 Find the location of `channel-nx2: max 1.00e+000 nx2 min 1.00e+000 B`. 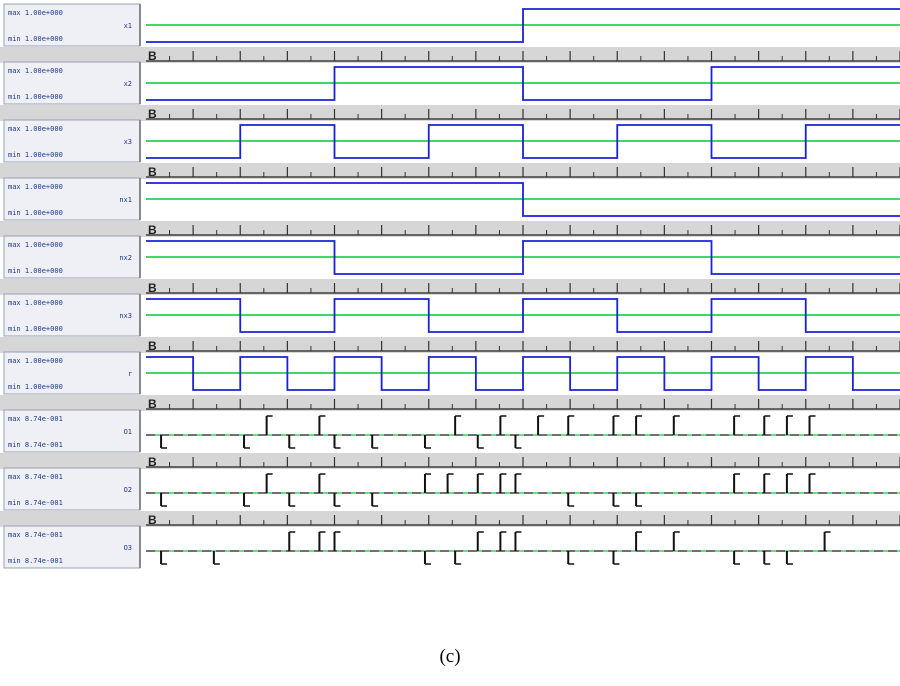

channel-nx2: max 1.00e+000 nx2 min 1.00e+000 B is located at coordinates (450, 265).